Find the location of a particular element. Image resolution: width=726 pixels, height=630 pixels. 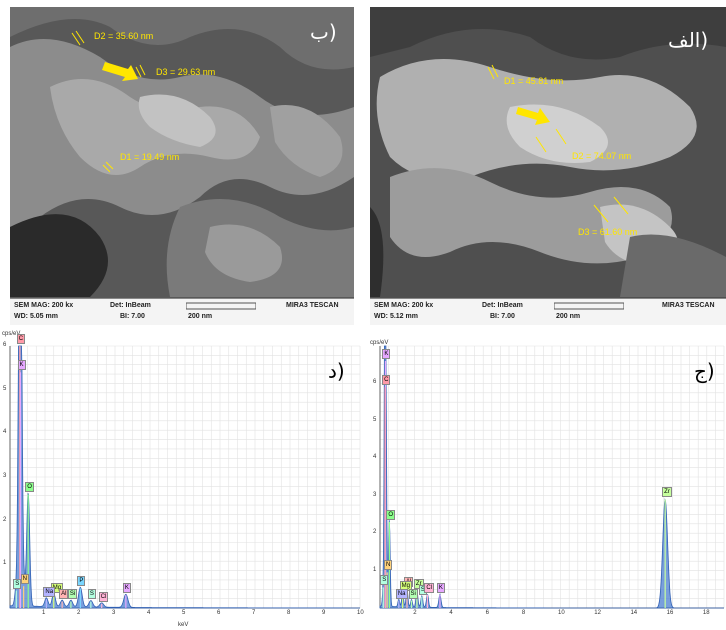

measurement-d2: D2 = 74.07 nm is located at coordinates (602, 156).